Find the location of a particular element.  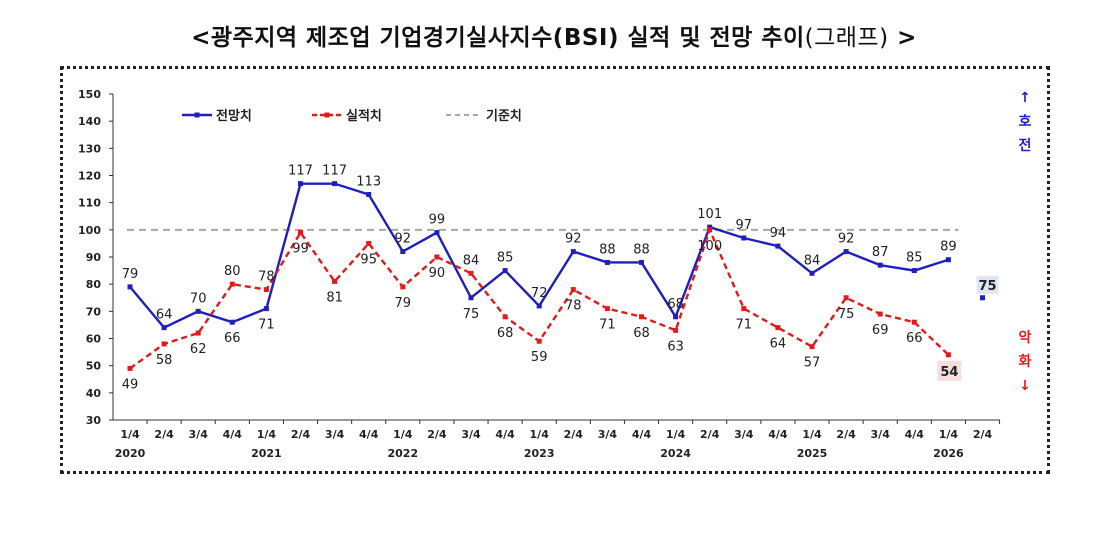

y-tick-label: 70 is located at coordinates (94, 311).